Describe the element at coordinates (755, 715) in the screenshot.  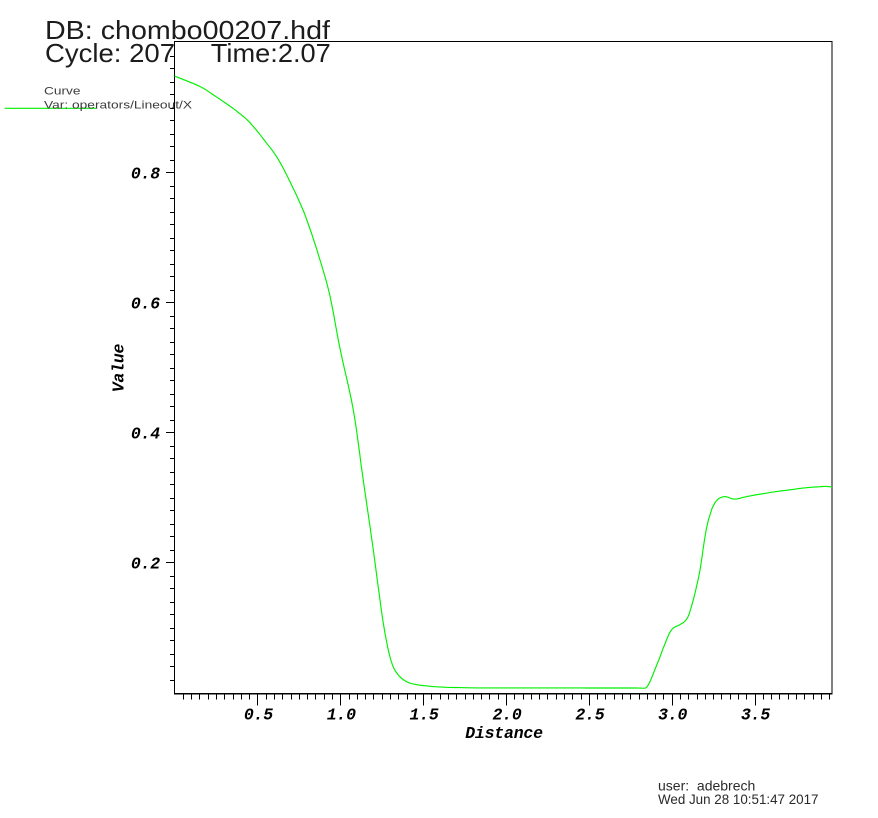
I see `svg-text: 3.5` at that location.